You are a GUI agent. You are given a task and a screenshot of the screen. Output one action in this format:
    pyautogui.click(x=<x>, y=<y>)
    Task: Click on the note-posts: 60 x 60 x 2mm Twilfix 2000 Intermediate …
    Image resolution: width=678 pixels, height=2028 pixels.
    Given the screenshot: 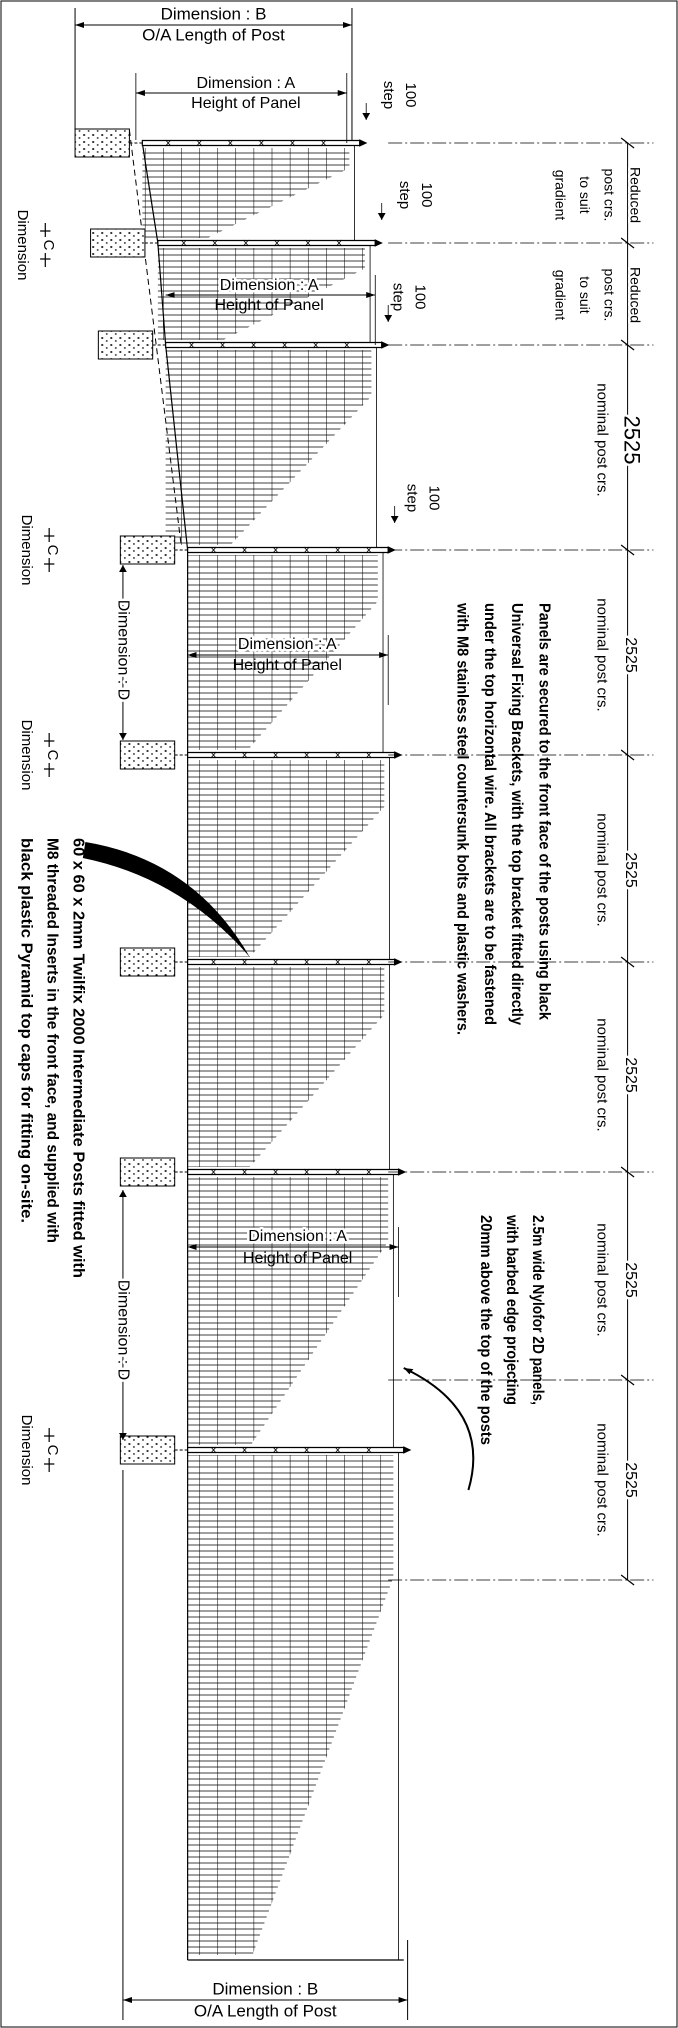 What is the action you would take?
    pyautogui.click(x=77, y=1058)
    